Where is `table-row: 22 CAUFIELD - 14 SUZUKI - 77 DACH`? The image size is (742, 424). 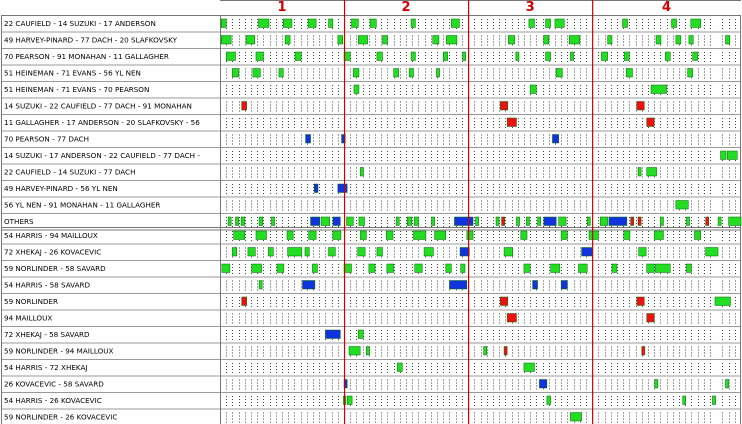
table-row: 22 CAUFIELD - 14 SUZUKI - 77 DACH is located at coordinates (371, 170).